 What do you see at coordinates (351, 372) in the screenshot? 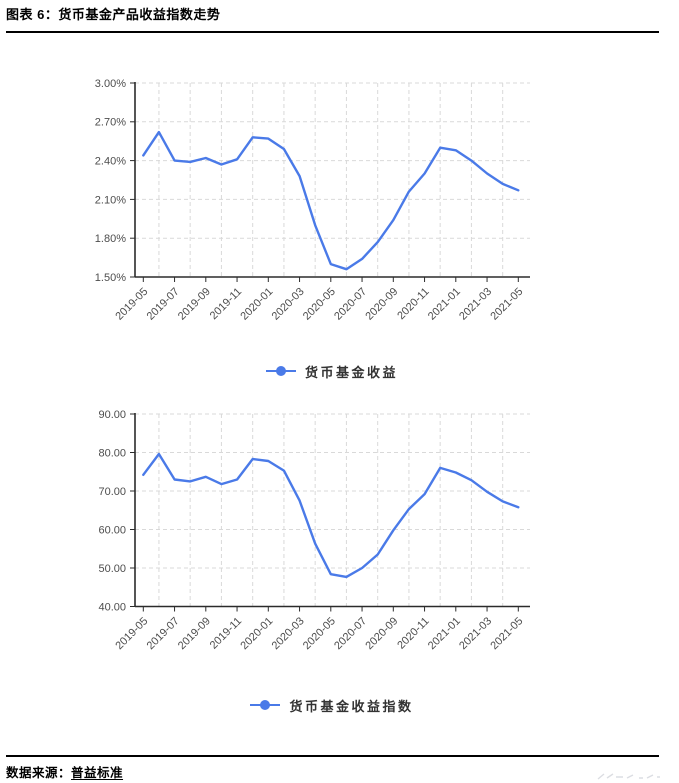
I see `legend-yield-label: 货币基金收益` at bounding box center [351, 372].